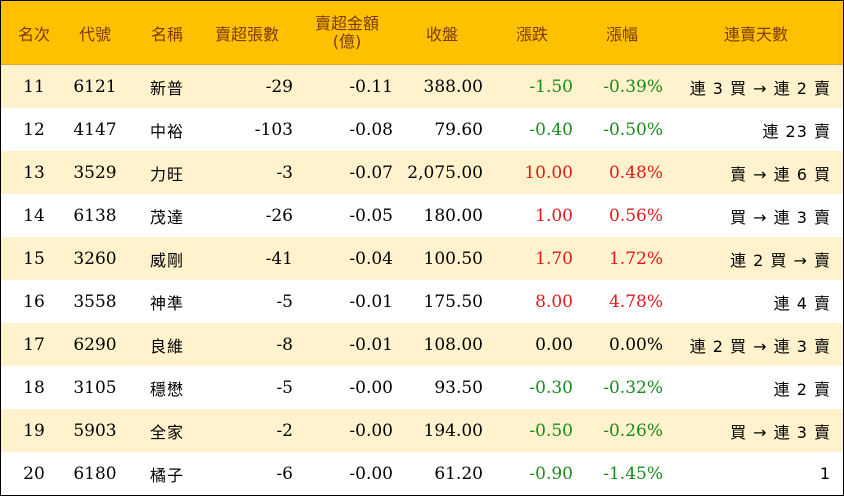  I want to click on table-row: 12 4147 中裕 -103 -0.08 79.60 -0.40 -0.50% 連 23 賣, so click(422, 129).